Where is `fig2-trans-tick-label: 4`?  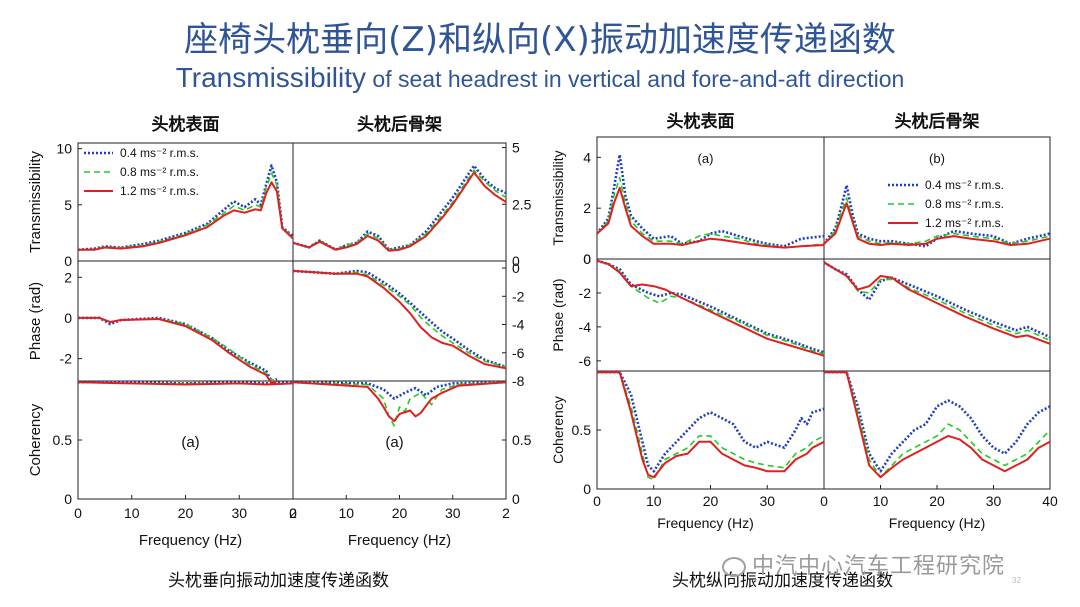 fig2-trans-tick-label: 4 is located at coordinates (587, 157).